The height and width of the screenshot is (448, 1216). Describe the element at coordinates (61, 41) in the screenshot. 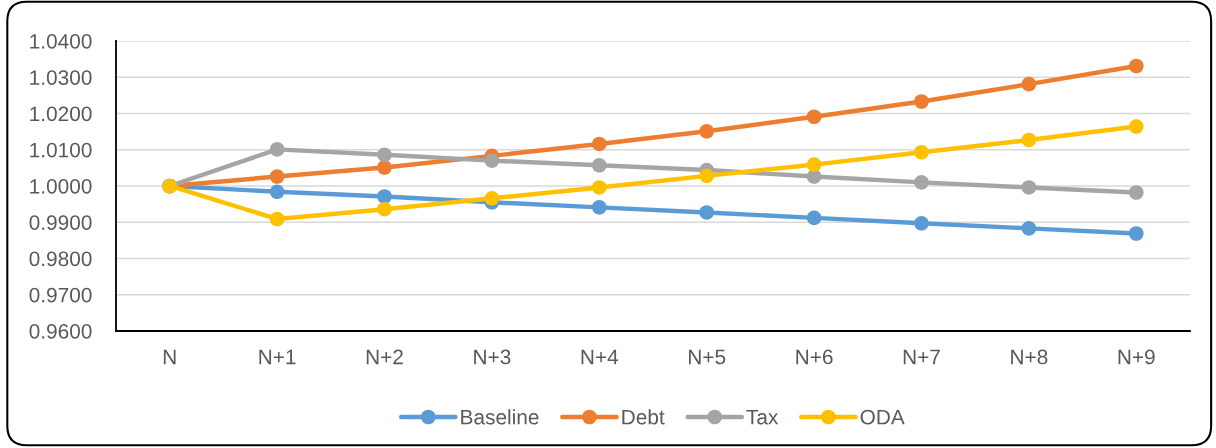

I see `y-tick-label: 1.0400` at that location.